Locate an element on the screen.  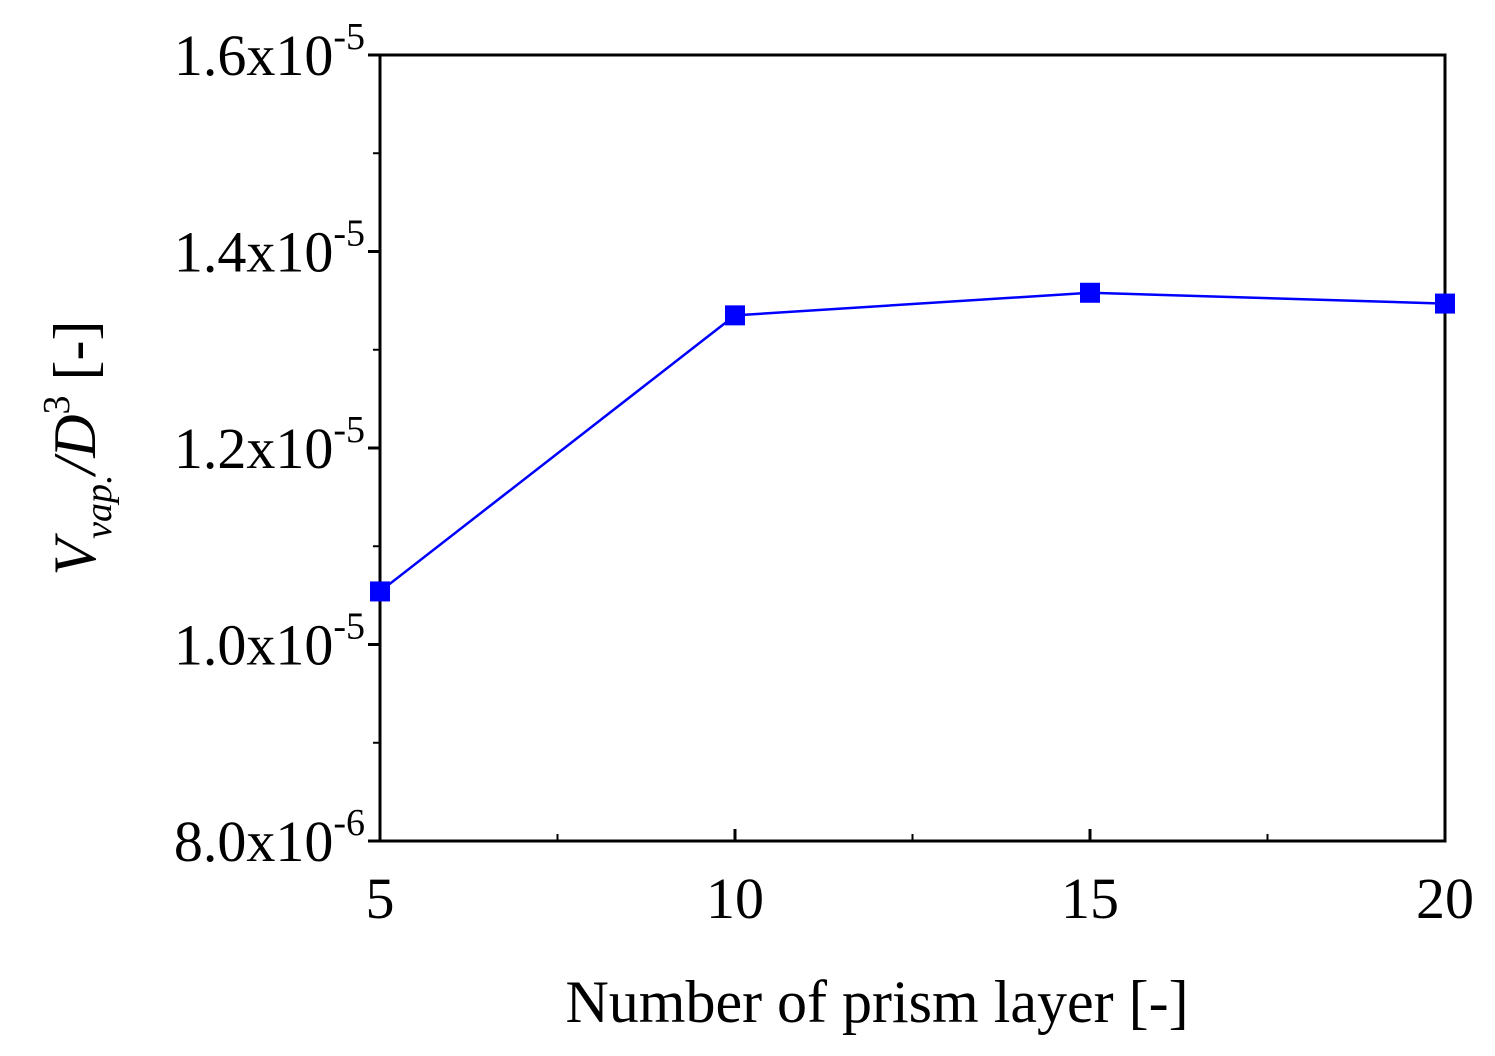
y-tick-mantissa: 1.0x10 is located at coordinates (254, 645).